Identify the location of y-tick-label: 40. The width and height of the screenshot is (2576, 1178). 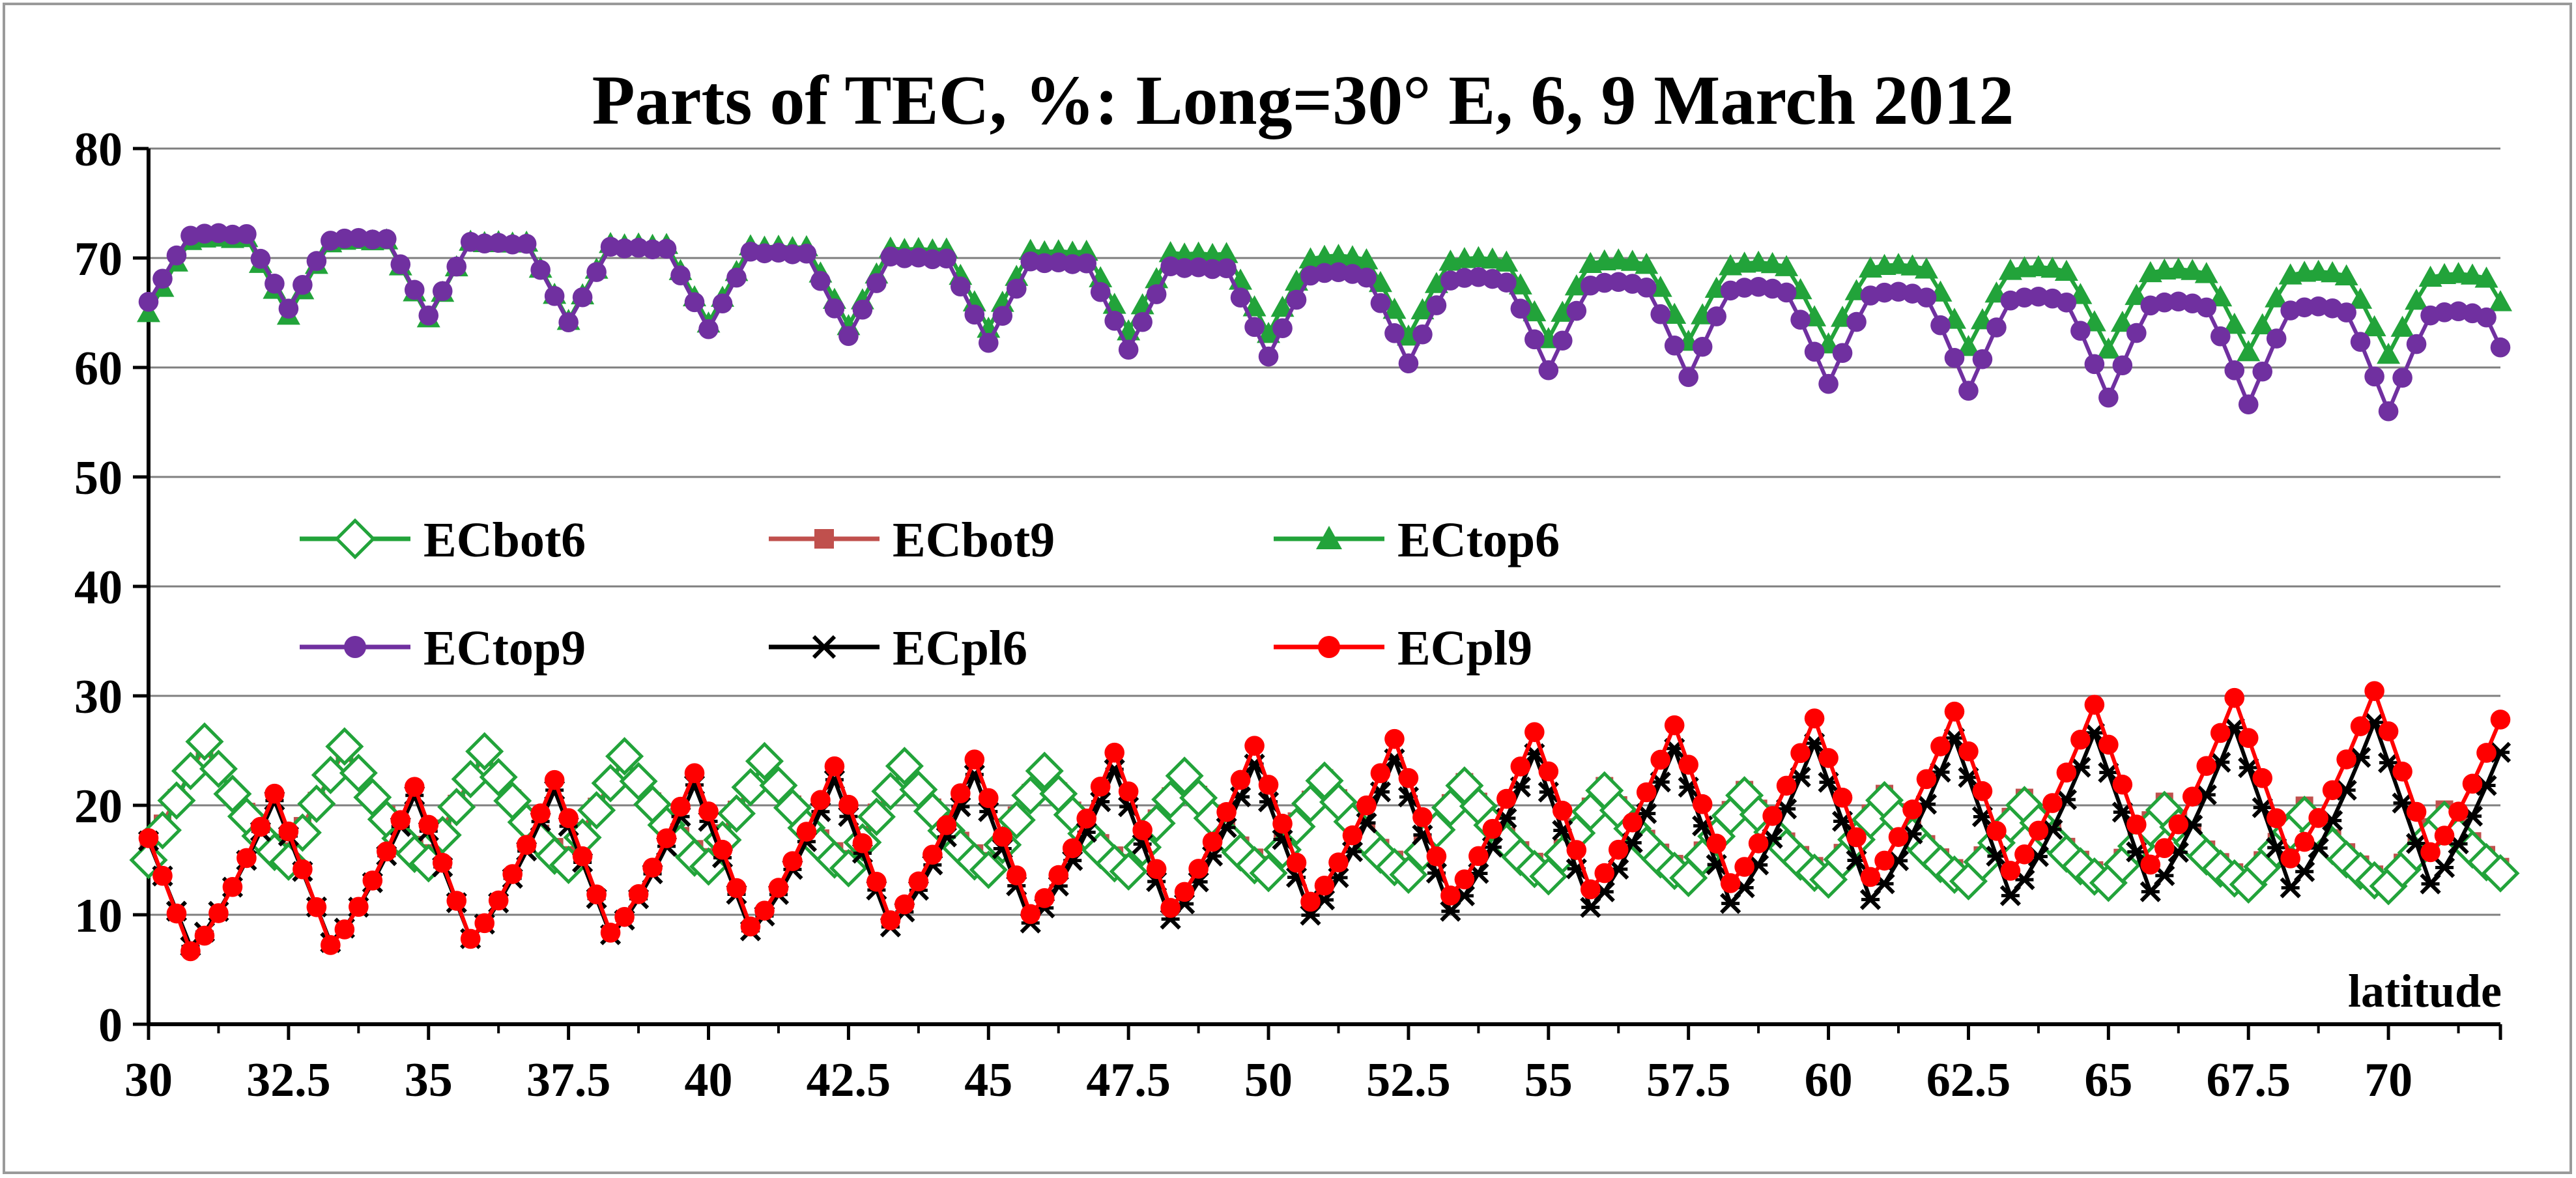
(98, 587).